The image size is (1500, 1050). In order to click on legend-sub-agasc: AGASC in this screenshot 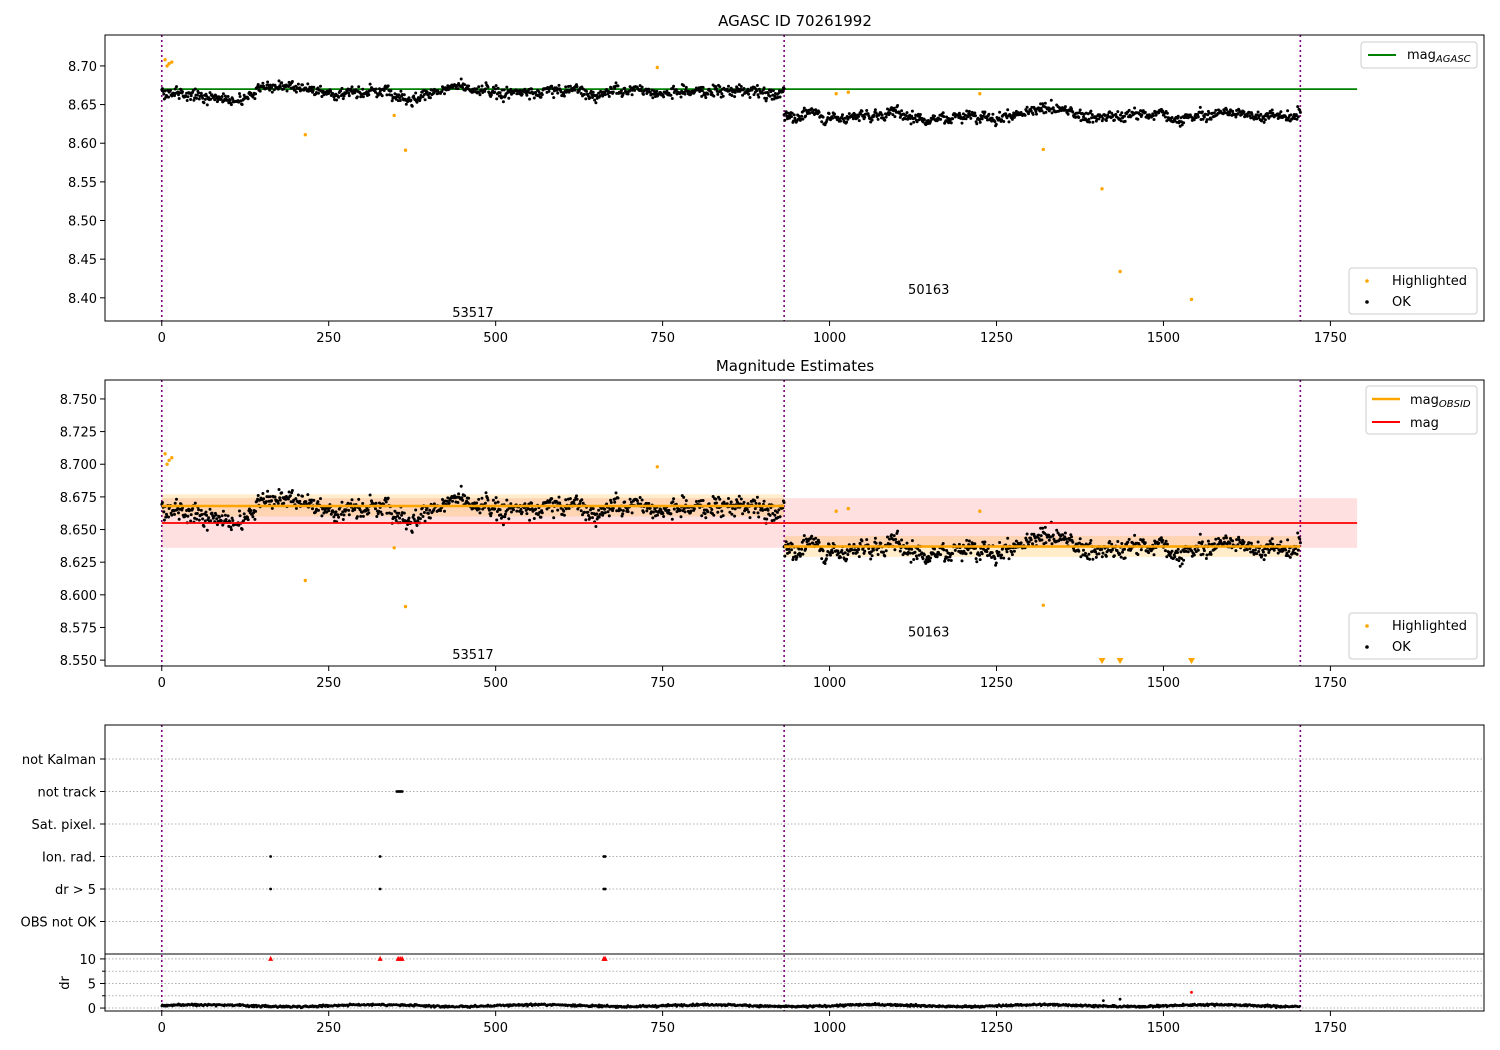, I will do `click(1453, 59)`.